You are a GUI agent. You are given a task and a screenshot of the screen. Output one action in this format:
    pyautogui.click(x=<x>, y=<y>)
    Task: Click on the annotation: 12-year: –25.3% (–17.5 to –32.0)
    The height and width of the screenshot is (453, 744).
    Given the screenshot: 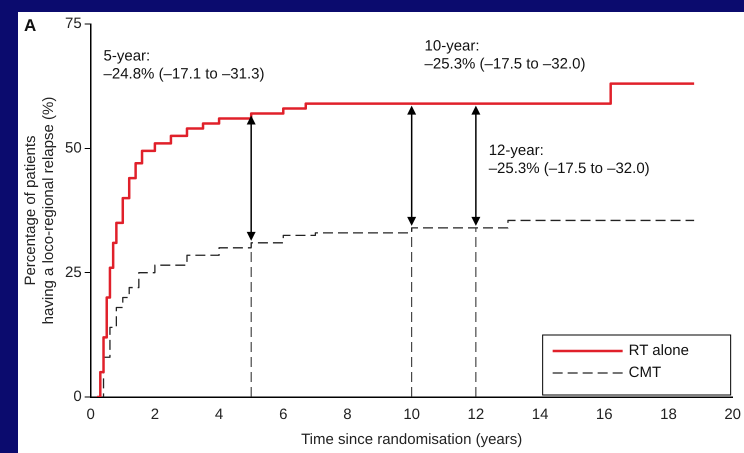 What is the action you would take?
    pyautogui.click(x=569, y=159)
    